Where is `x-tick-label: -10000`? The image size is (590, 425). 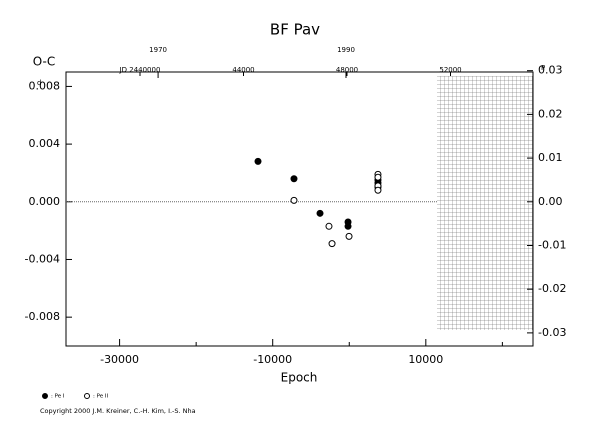 x-tick-label: -10000 is located at coordinates (272, 359).